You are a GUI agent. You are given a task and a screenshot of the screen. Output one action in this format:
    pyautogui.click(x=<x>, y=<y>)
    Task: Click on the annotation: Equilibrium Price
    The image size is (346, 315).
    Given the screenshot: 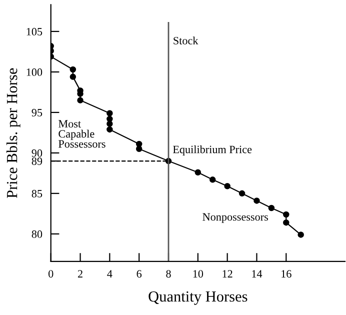 What is the action you would take?
    pyautogui.click(x=212, y=150)
    